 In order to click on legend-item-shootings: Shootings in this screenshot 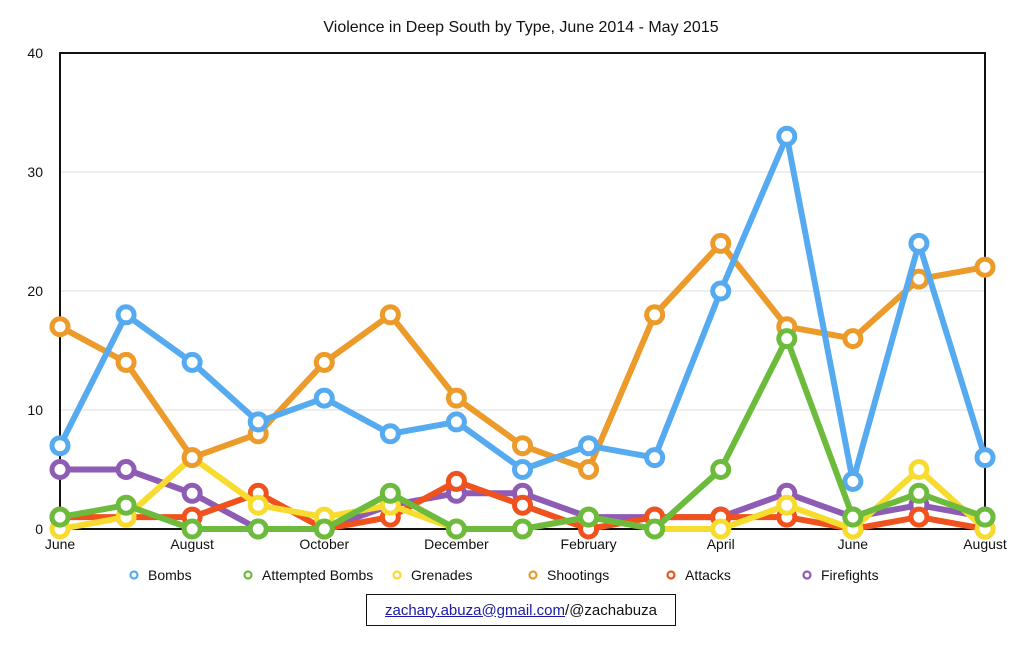, I will do `click(568, 575)`.